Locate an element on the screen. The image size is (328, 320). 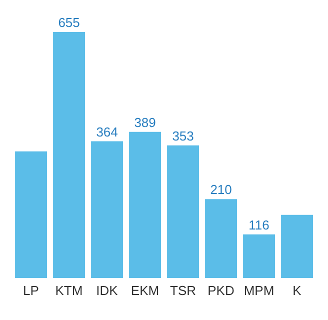
x-tick-label: TSR is located at coordinates (183, 290).